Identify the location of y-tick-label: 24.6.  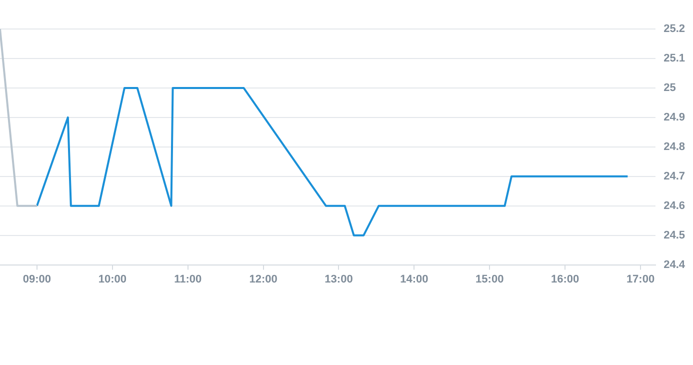
(675, 206).